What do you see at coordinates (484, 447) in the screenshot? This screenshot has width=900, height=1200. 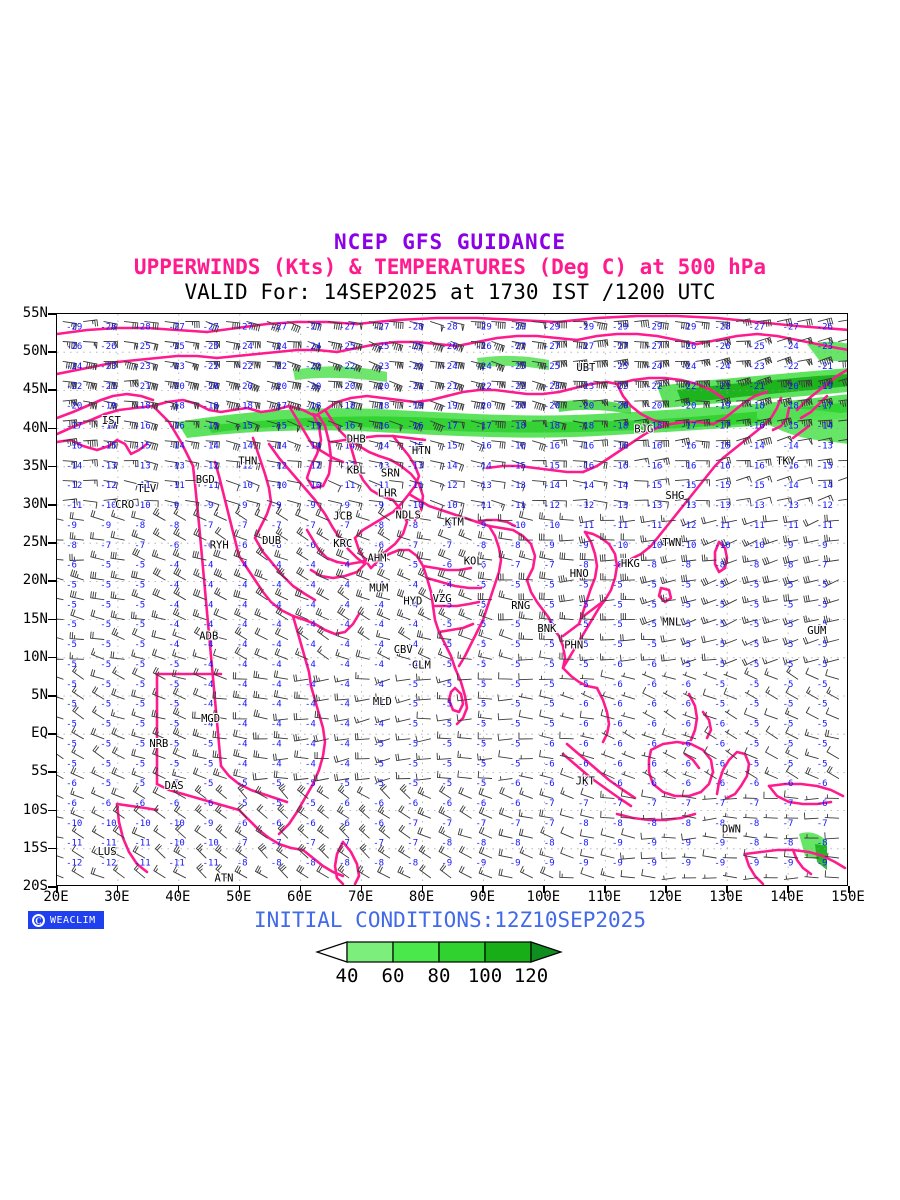 I see `temperature-value: -16` at bounding box center [484, 447].